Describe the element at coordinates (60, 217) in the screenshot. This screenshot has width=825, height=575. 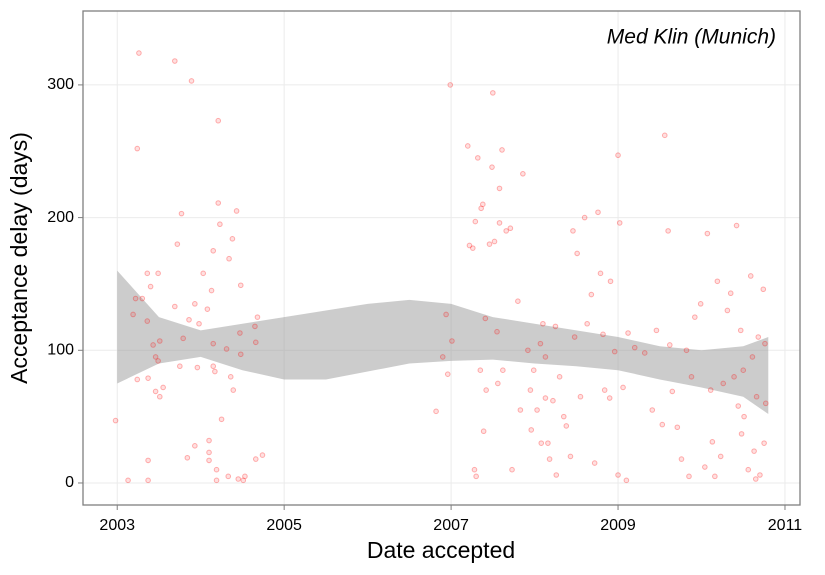
I see `y-tick-label: 200` at that location.